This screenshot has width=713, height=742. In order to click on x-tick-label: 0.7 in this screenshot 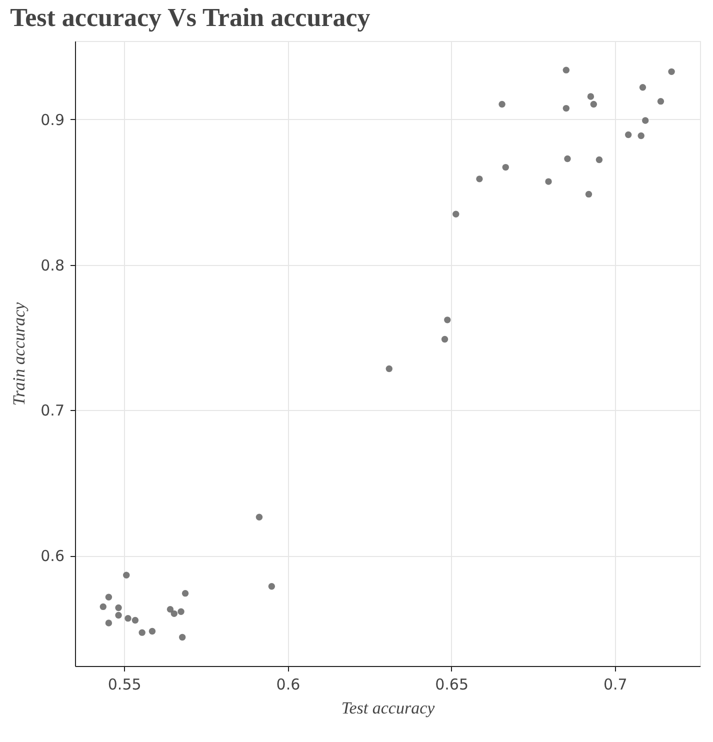, I will do `click(615, 685)`.